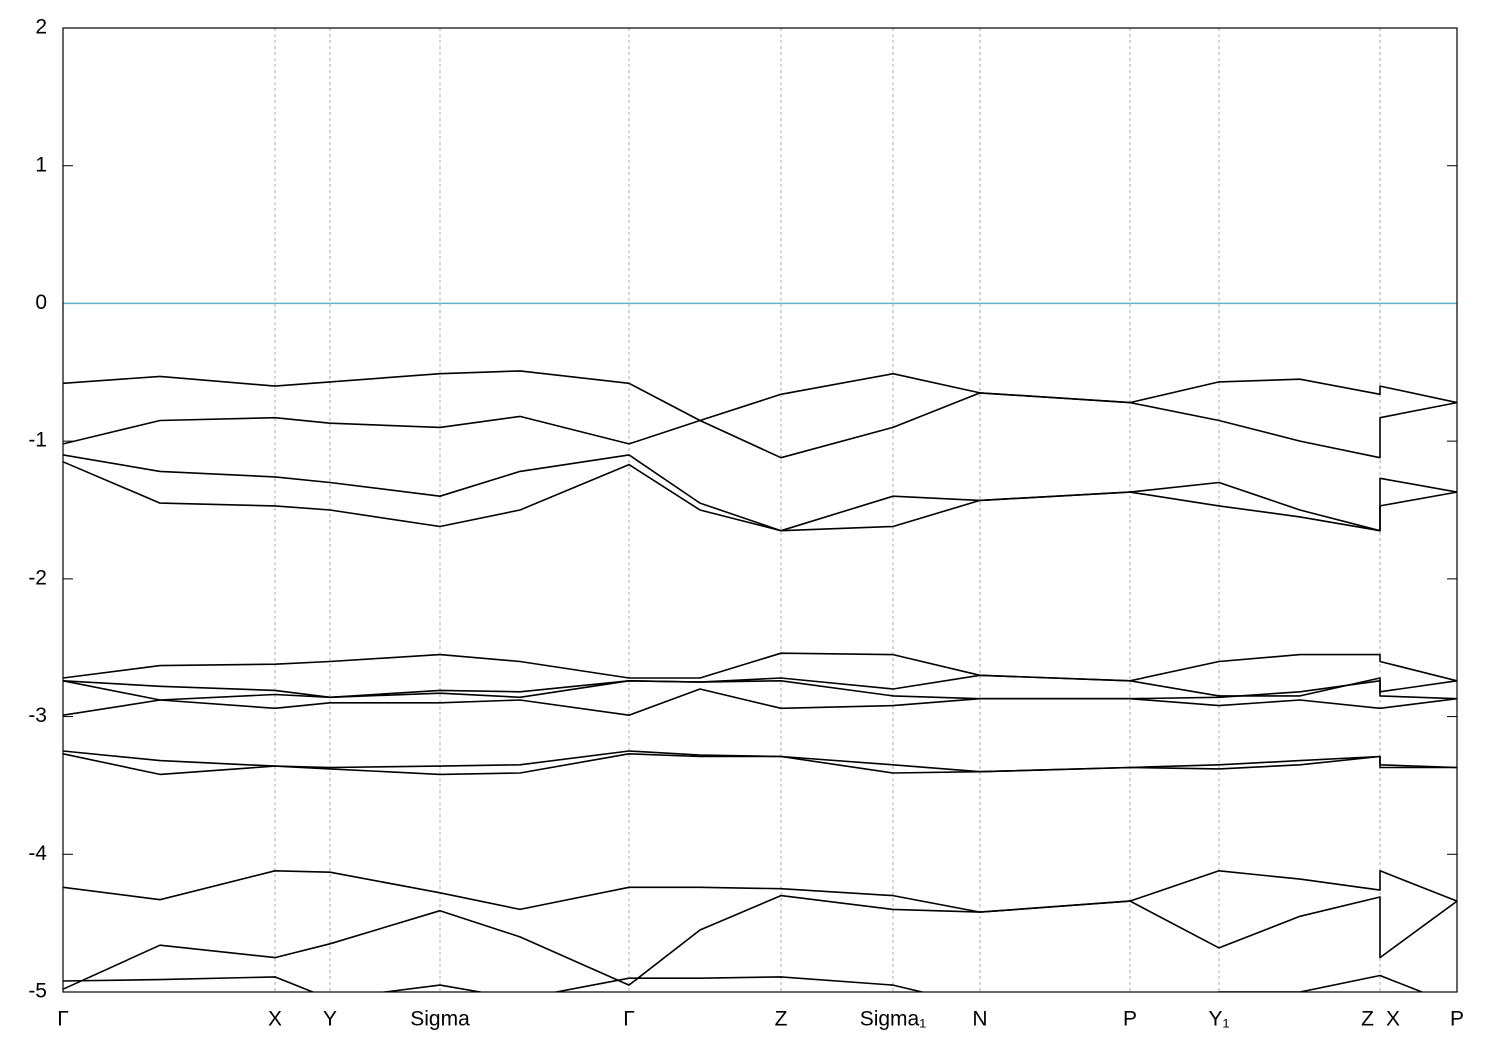  What do you see at coordinates (893, 1019) in the screenshot?
I see `x-tick-label: Sigma₁` at bounding box center [893, 1019].